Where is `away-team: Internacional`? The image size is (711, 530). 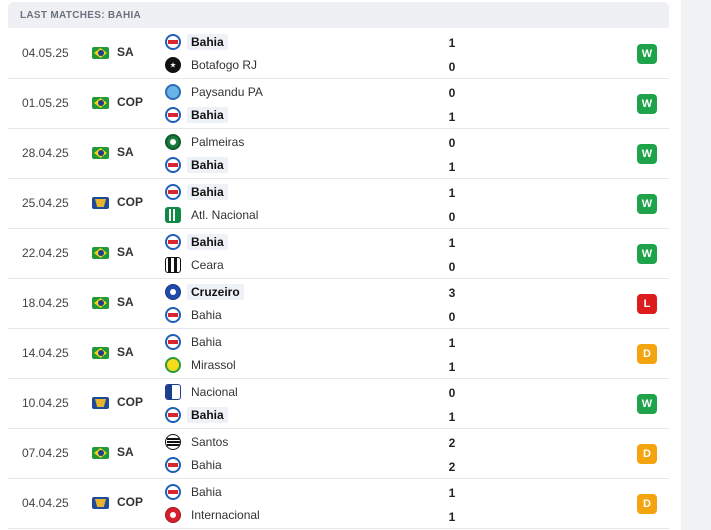
away-team: Internacional is located at coordinates (212, 515).